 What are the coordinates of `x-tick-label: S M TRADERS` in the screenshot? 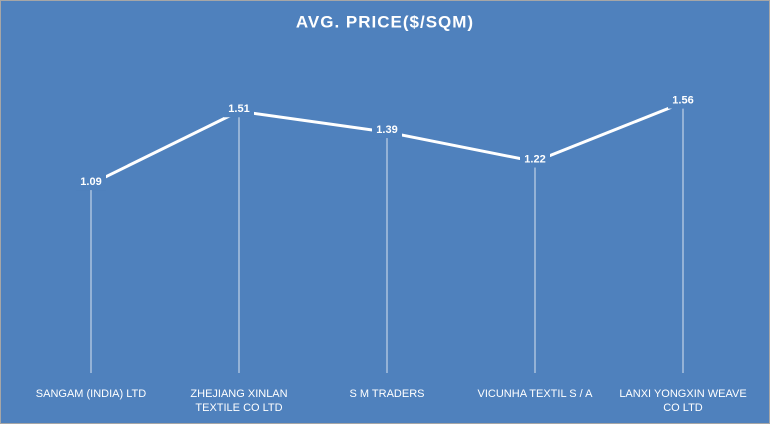 It's located at (387, 394).